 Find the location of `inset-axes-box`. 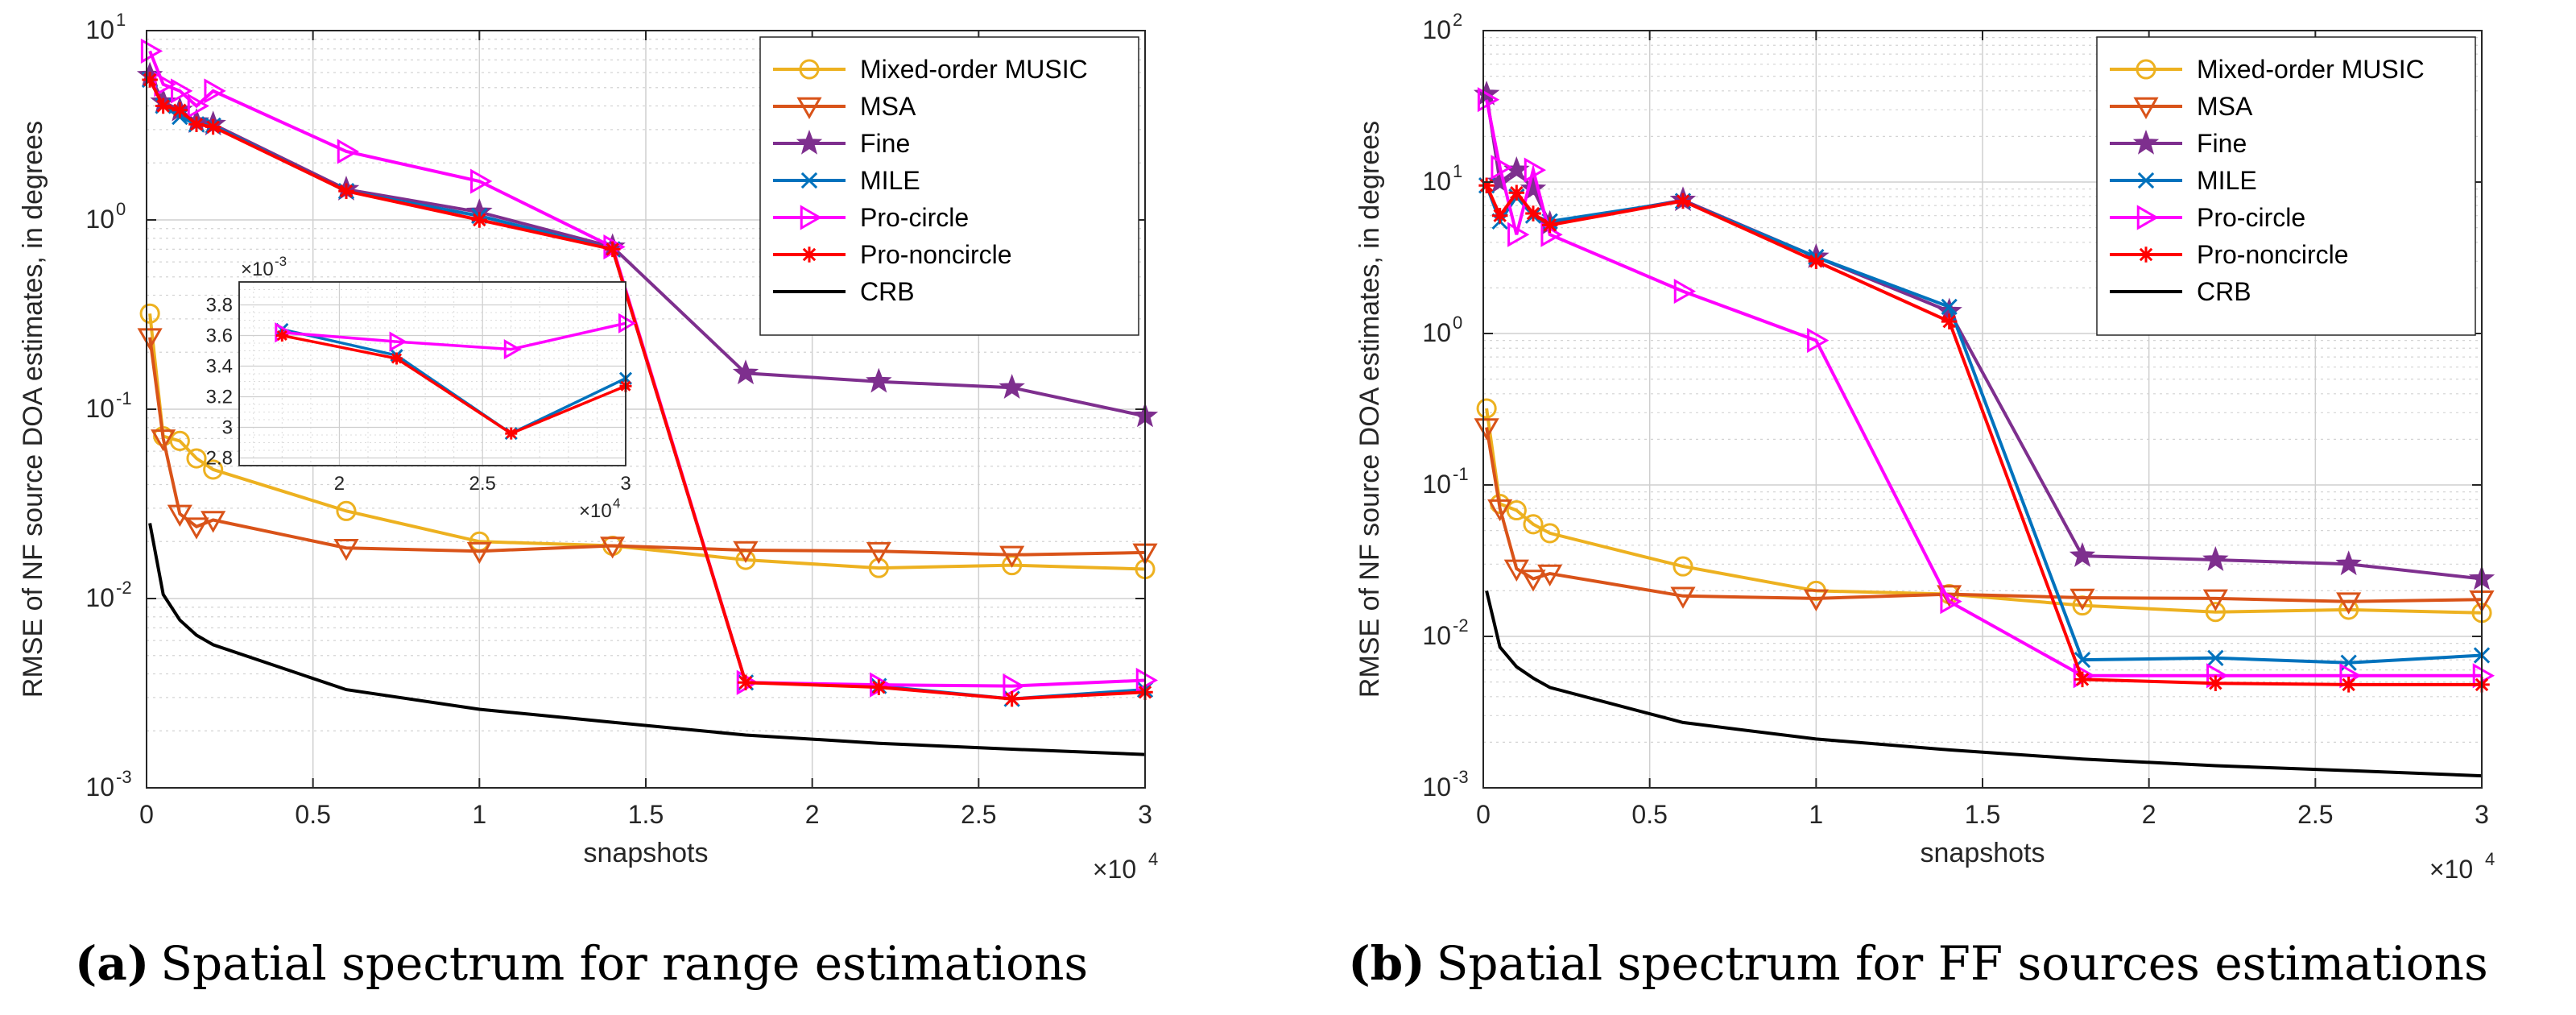

inset-axes-box is located at coordinates (432, 374).